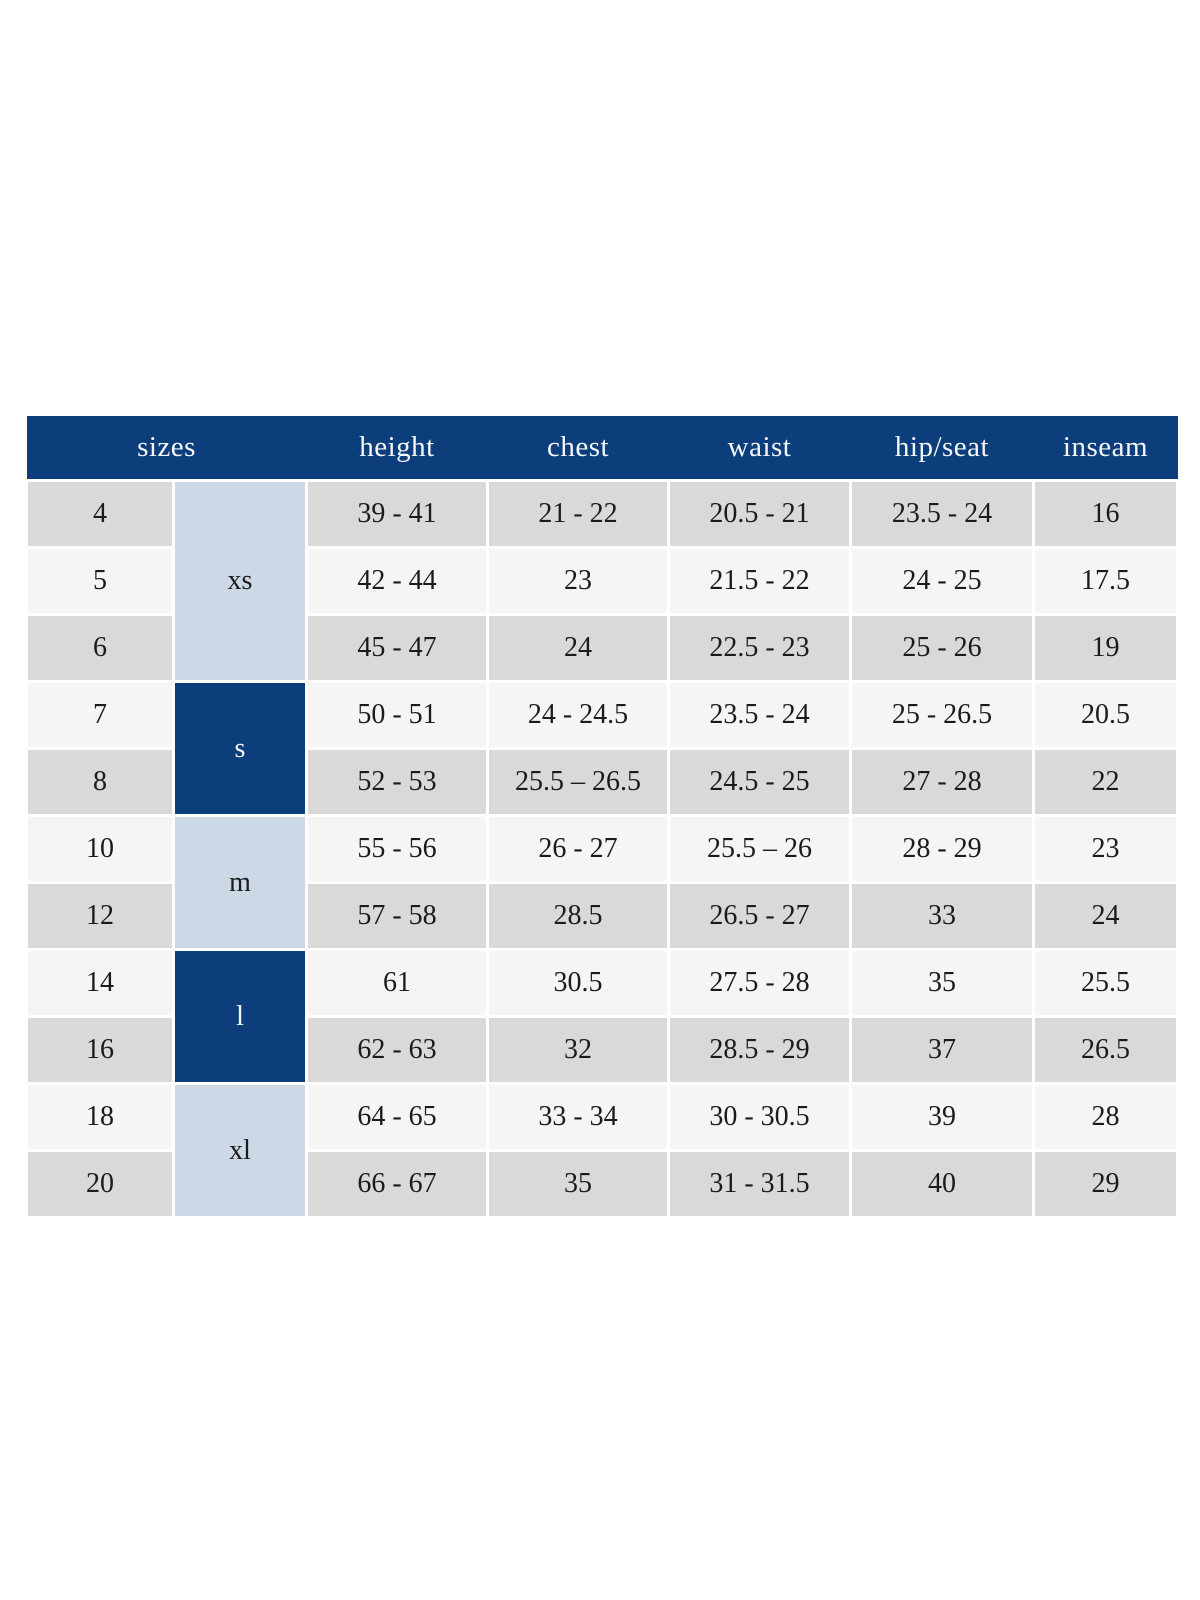 The width and height of the screenshot is (1200, 1600). Describe the element at coordinates (942, 715) in the screenshot. I see `hip-seat-cell: 25 - 26.5` at that location.